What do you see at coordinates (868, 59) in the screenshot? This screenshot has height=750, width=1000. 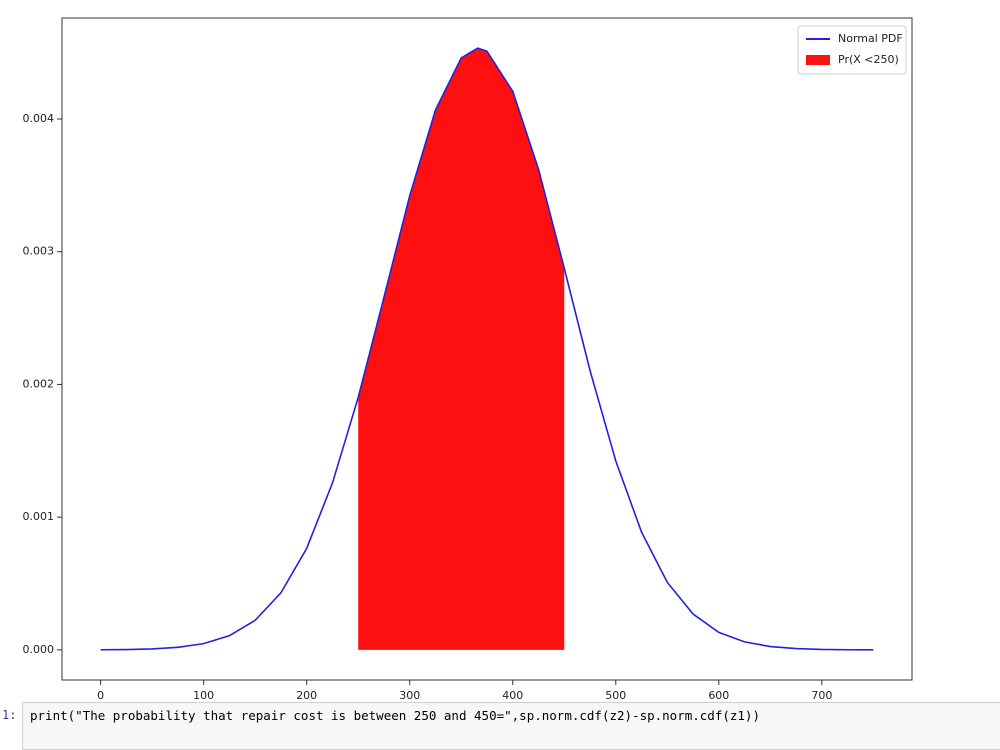 I see `legend-label: Pr(X <250)` at bounding box center [868, 59].